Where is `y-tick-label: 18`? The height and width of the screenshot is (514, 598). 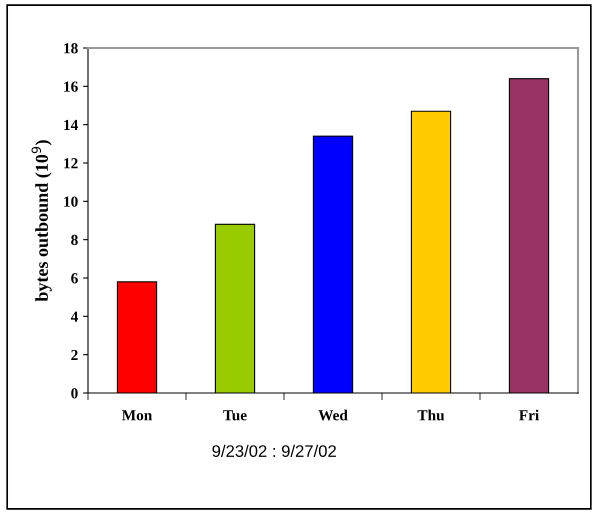 y-tick-label: 18 is located at coordinates (71, 48).